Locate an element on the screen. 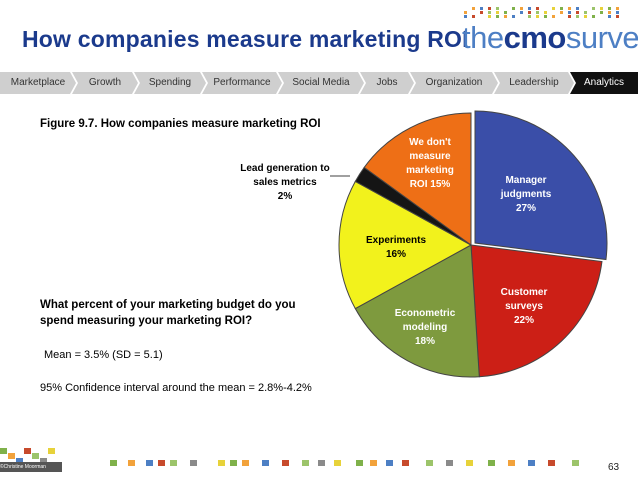 The width and height of the screenshot is (638, 479). tab-label: Marketplace is located at coordinates (38, 82).